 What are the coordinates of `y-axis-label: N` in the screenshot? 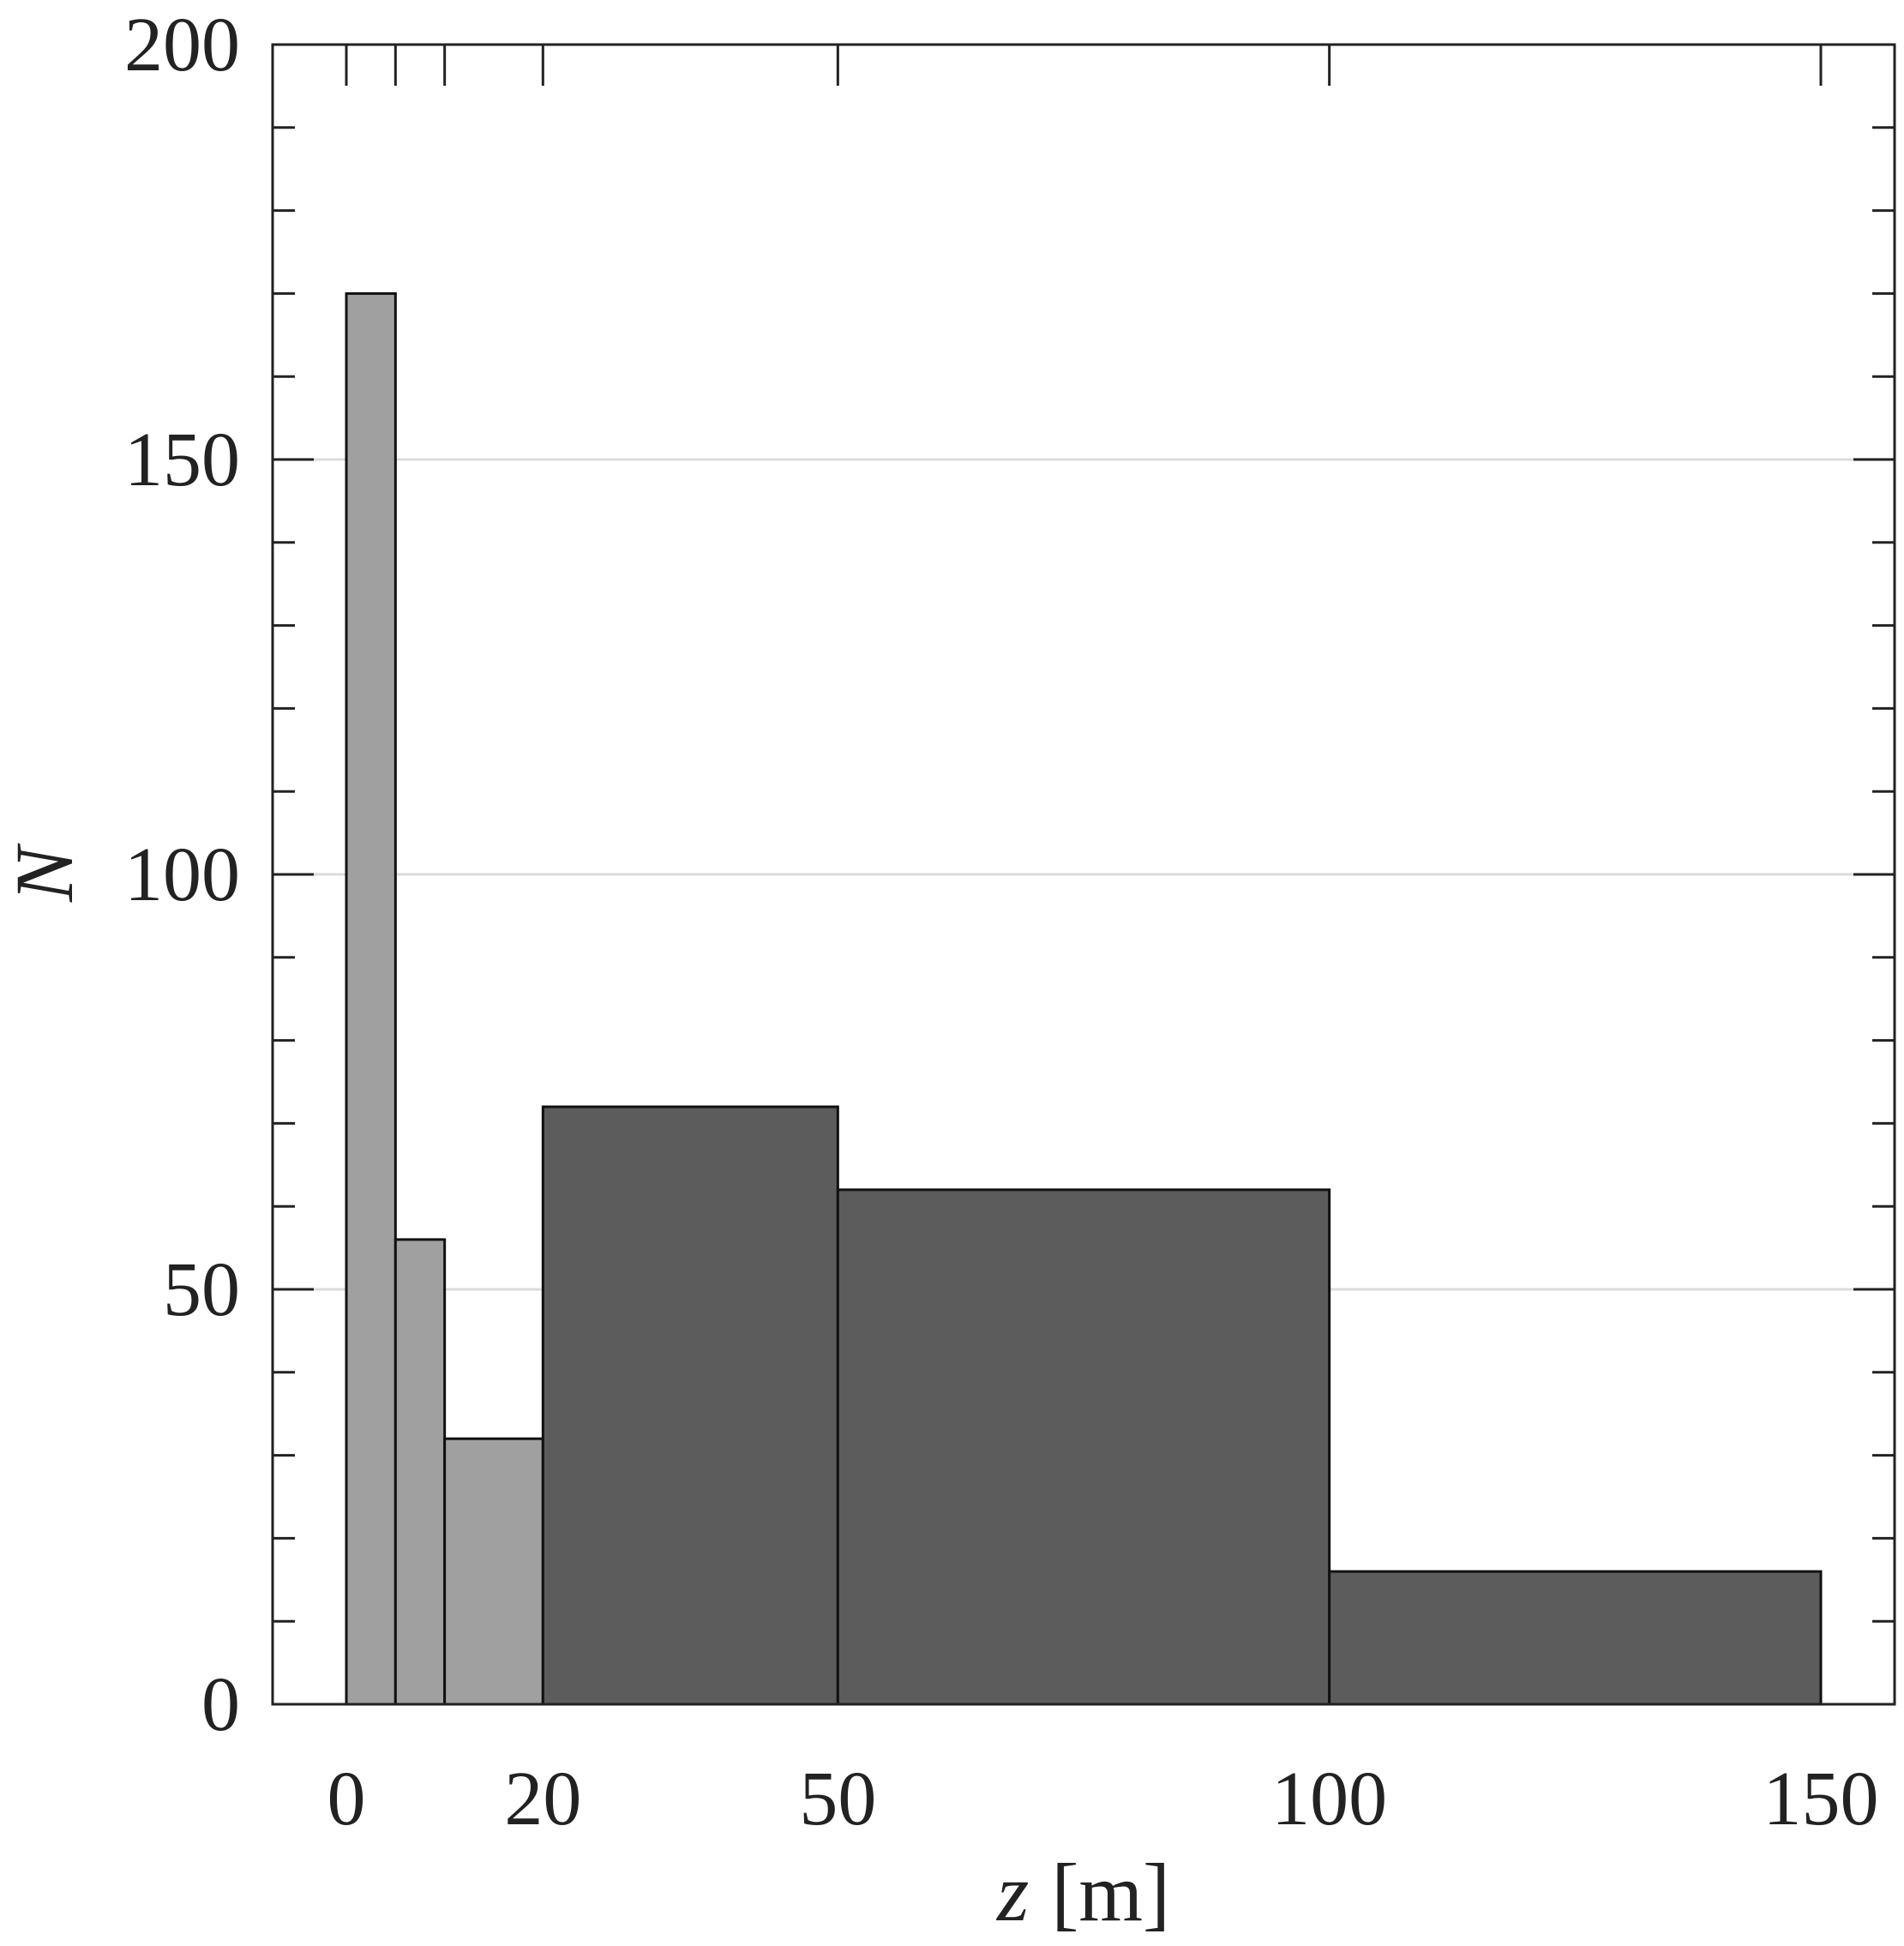 It's located at (45, 873).